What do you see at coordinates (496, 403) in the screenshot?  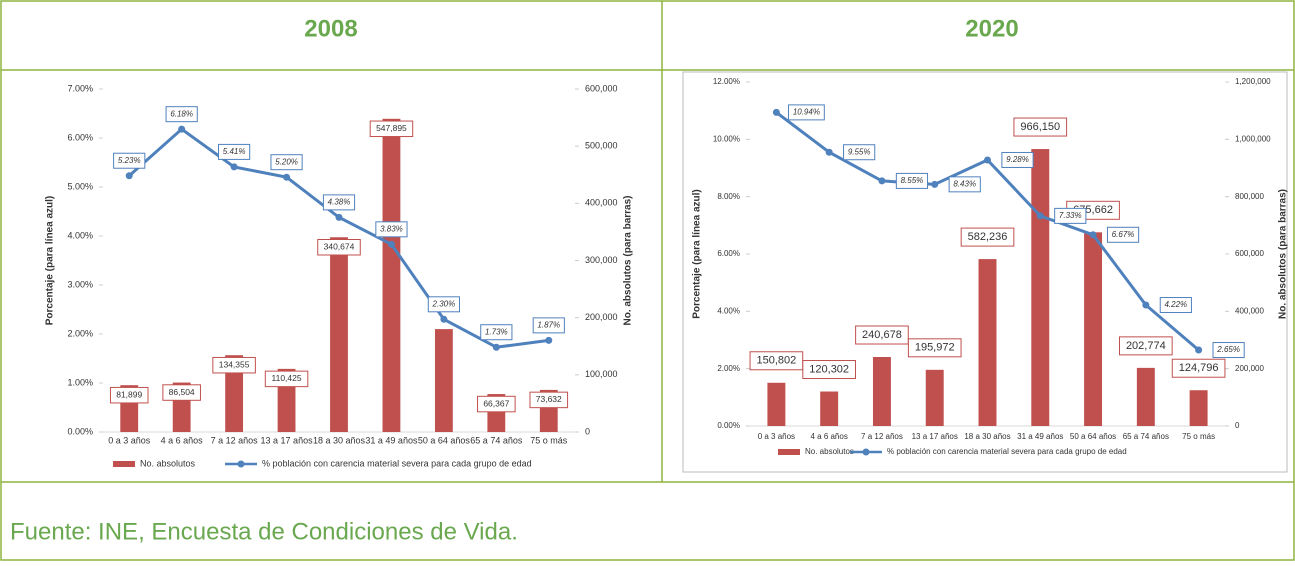 I see `data-label: 66,367` at bounding box center [496, 403].